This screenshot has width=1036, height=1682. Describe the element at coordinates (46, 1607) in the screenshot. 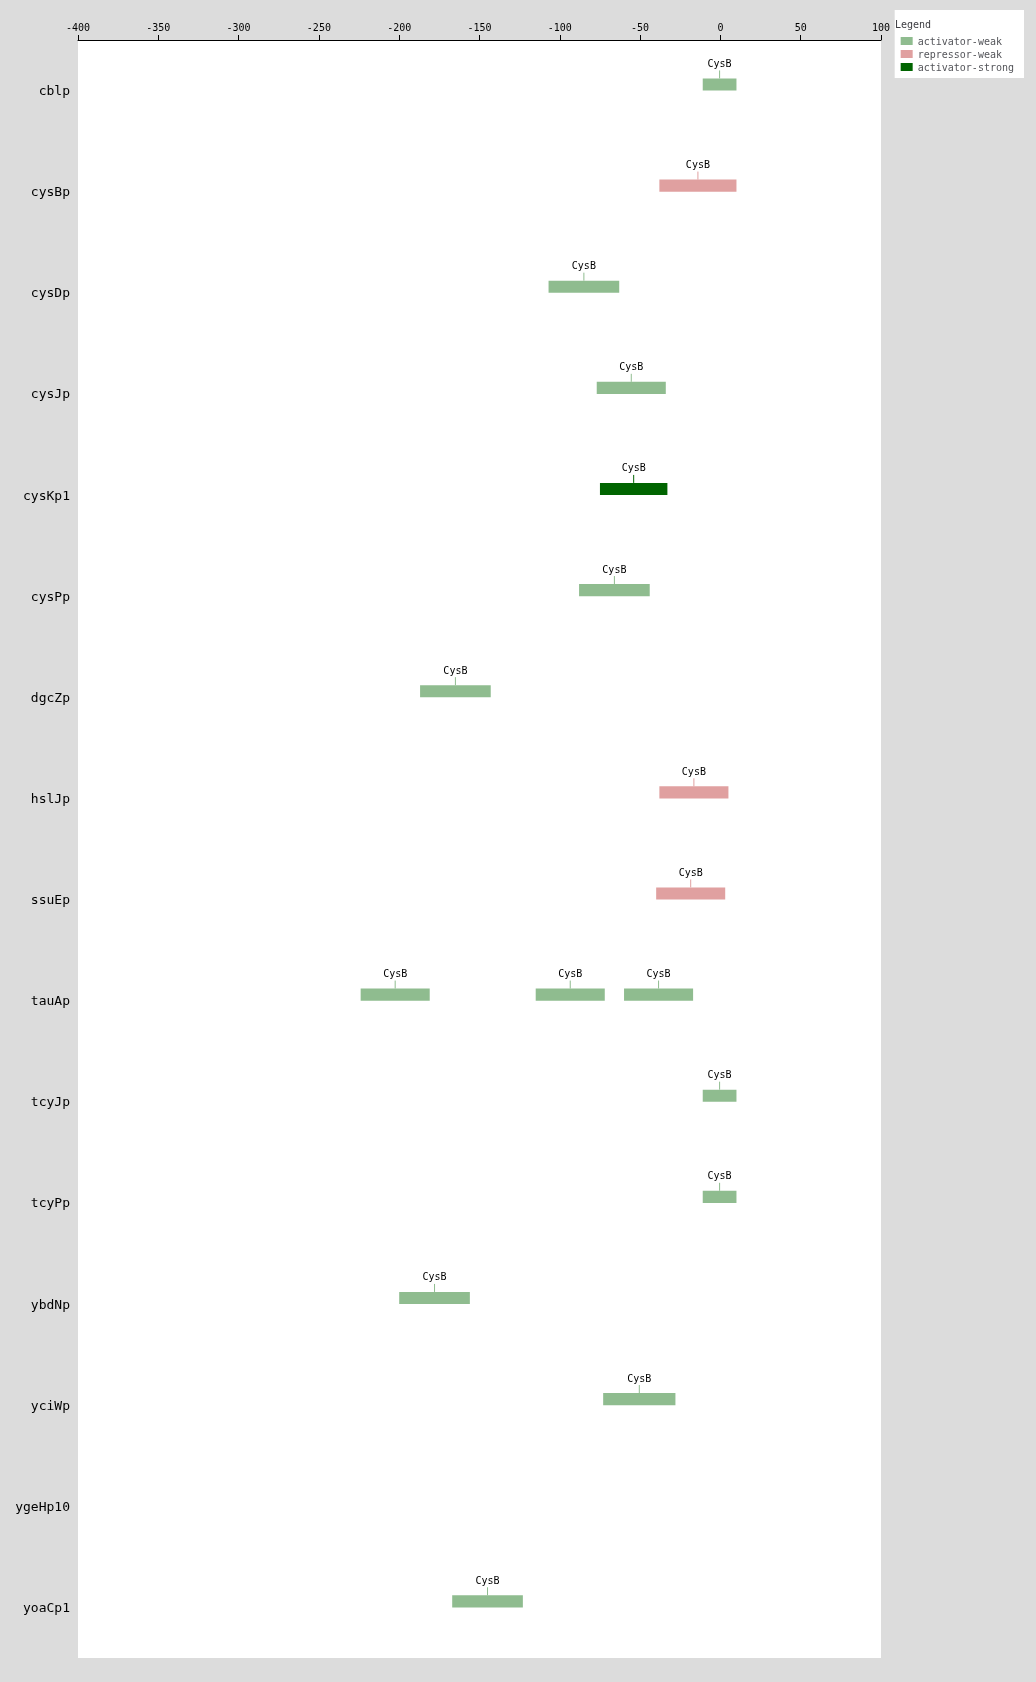

I see `y-tick-label: yoaCp1` at that location.